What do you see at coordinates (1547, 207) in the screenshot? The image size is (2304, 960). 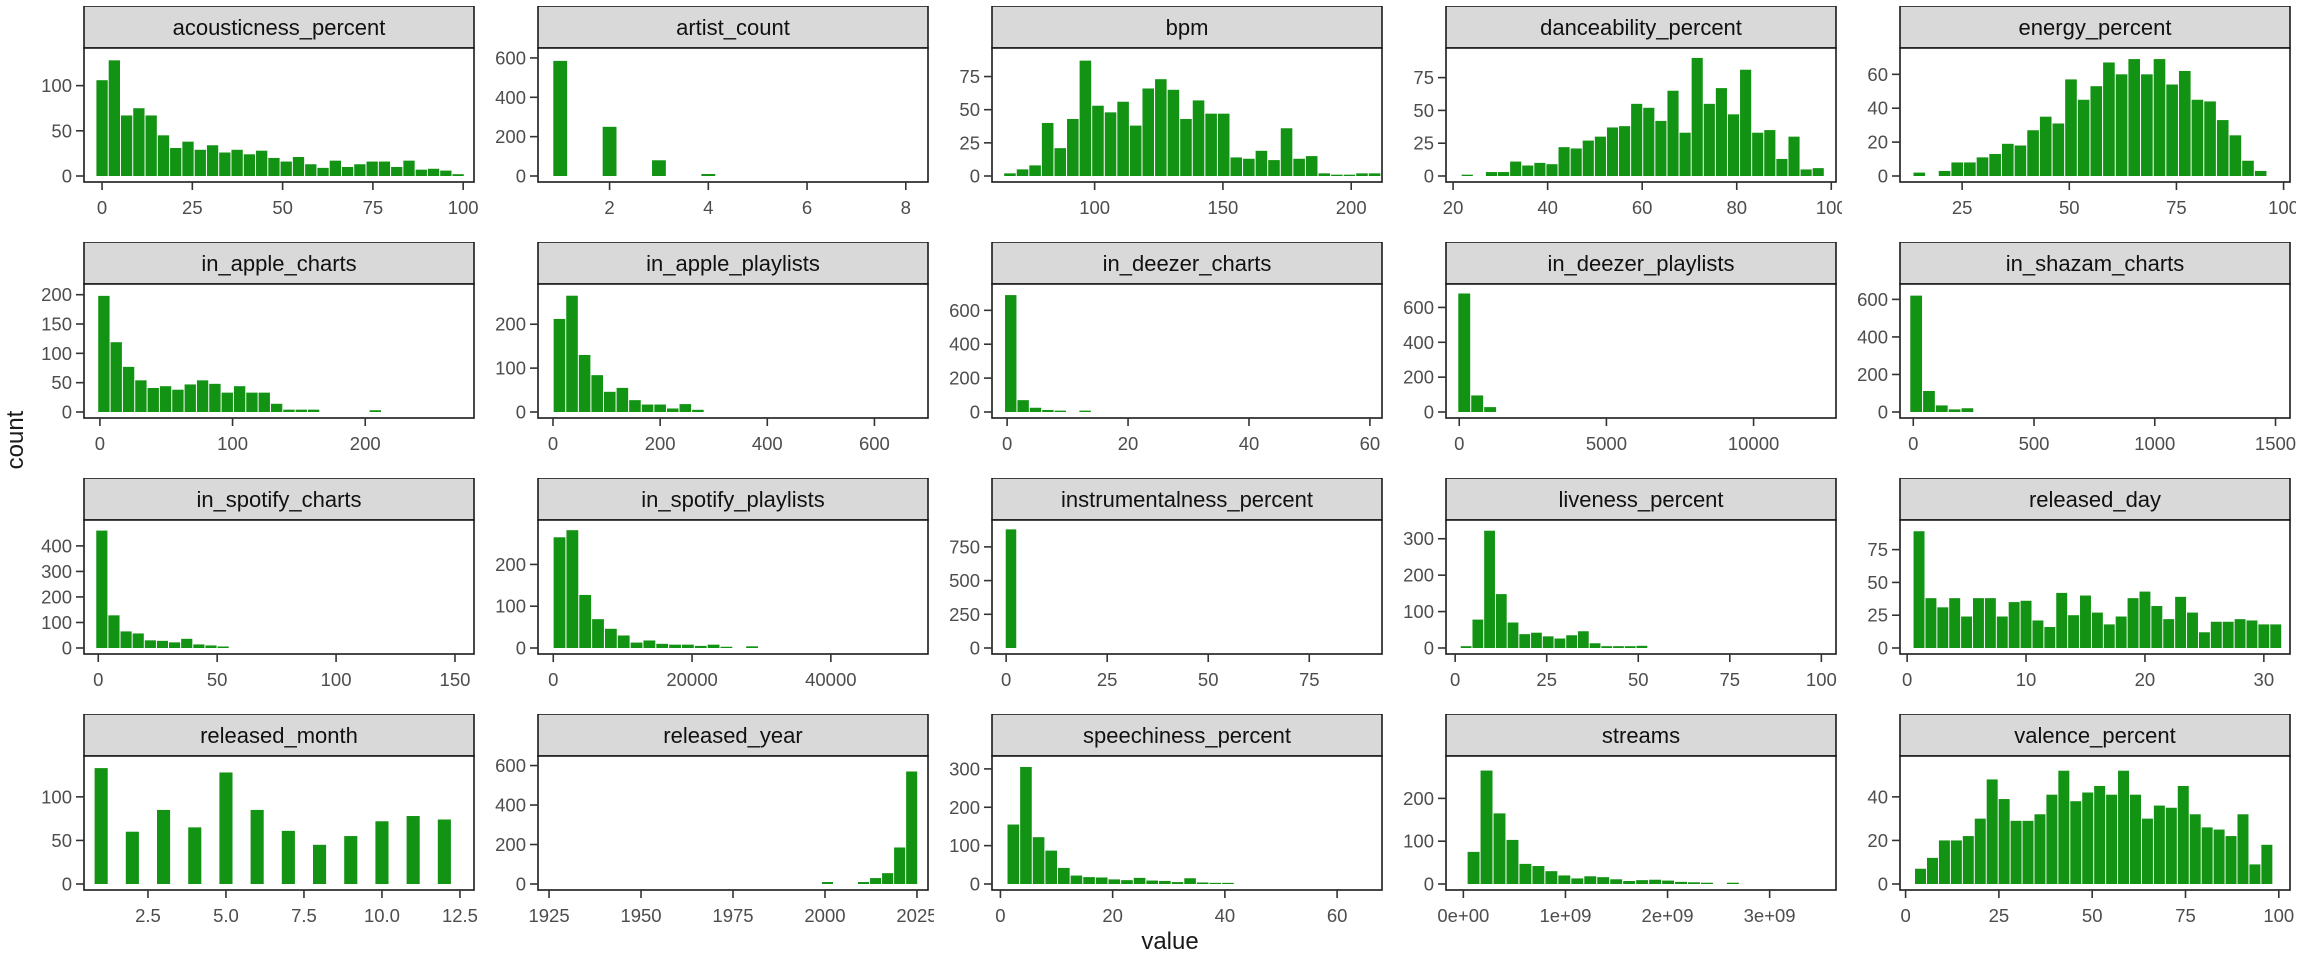 I see `x-tick-label: 40` at bounding box center [1547, 207].